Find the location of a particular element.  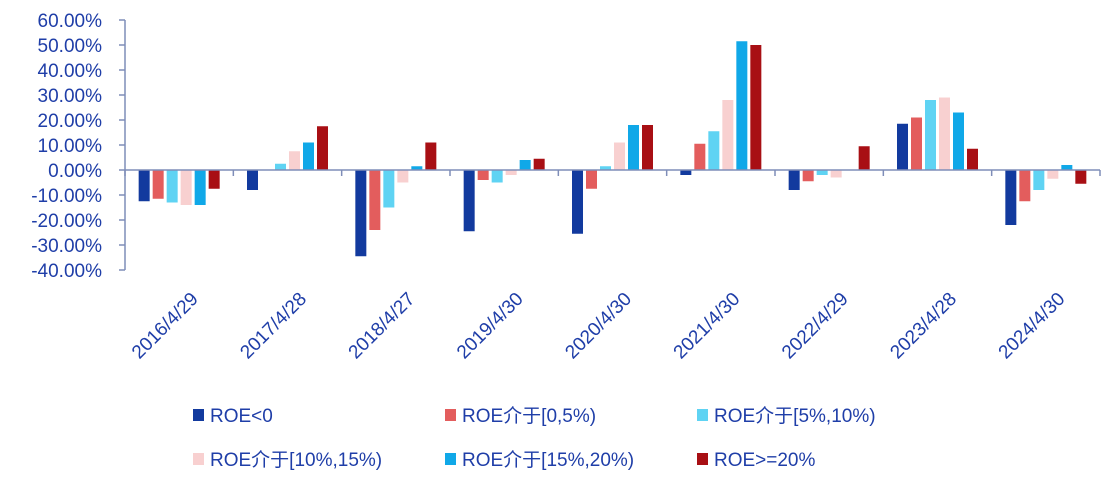

legend-label: ROE>=20% is located at coordinates (764, 460).